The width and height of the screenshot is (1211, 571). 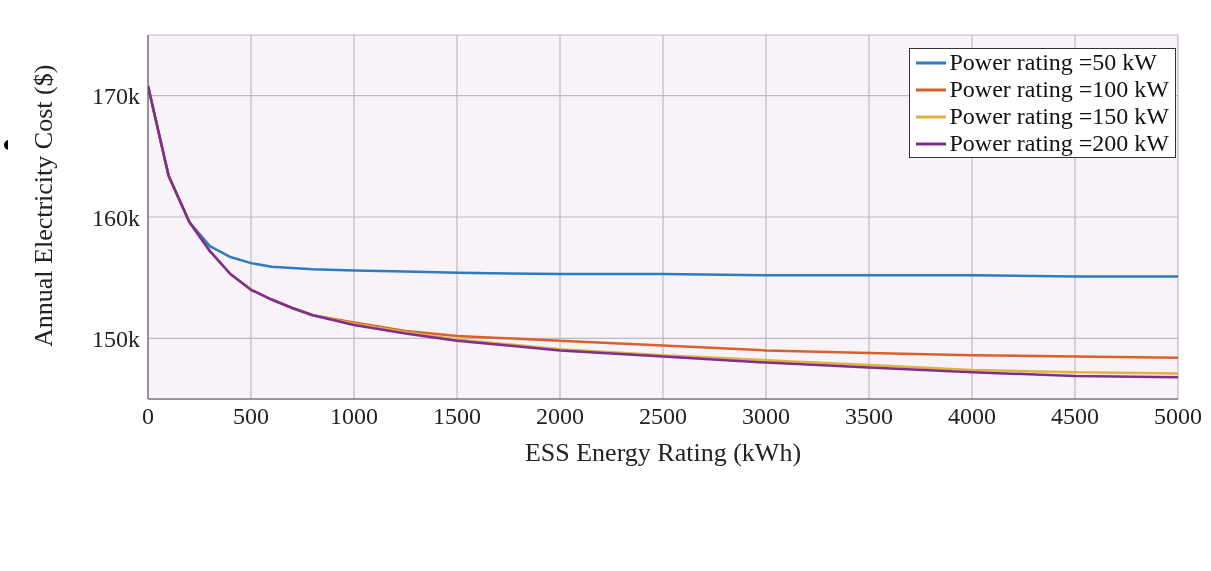 What do you see at coordinates (116, 338) in the screenshot?
I see `y-tick-label: 150k` at bounding box center [116, 338].